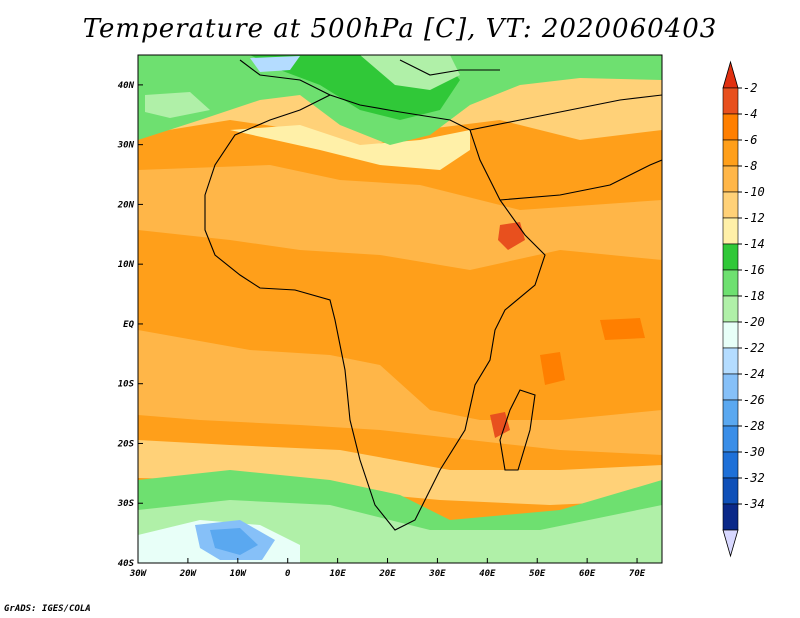 The height and width of the screenshot is (618, 800). Describe the element at coordinates (622, 329) in the screenshot. I see `field-warm-spot-east` at that location.